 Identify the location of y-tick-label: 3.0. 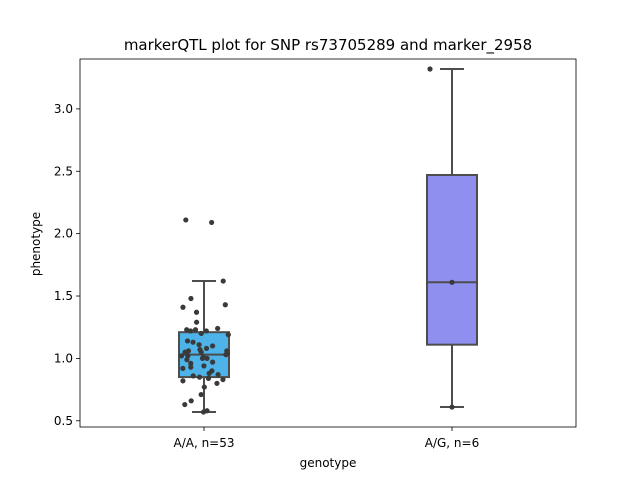
(63, 109).